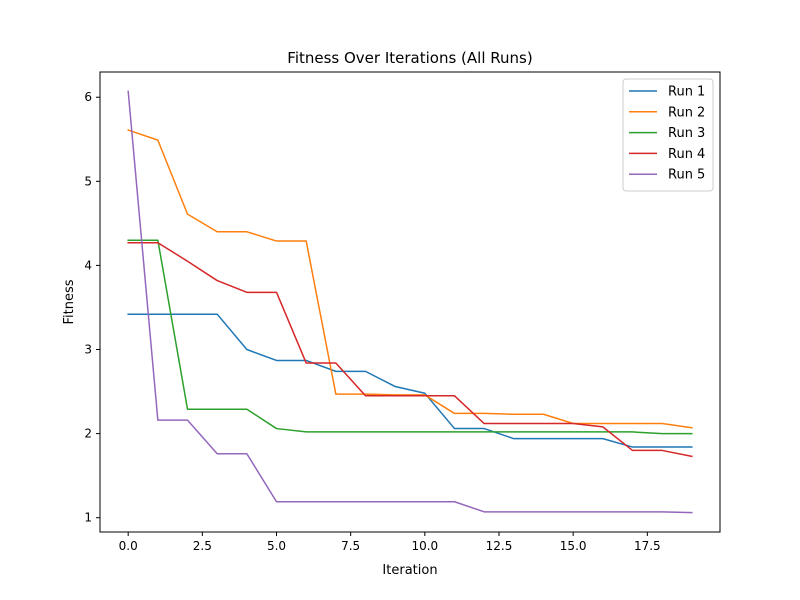 Image resolution: width=800 pixels, height=600 pixels. I want to click on y-tick-label: 4, so click(88, 265).